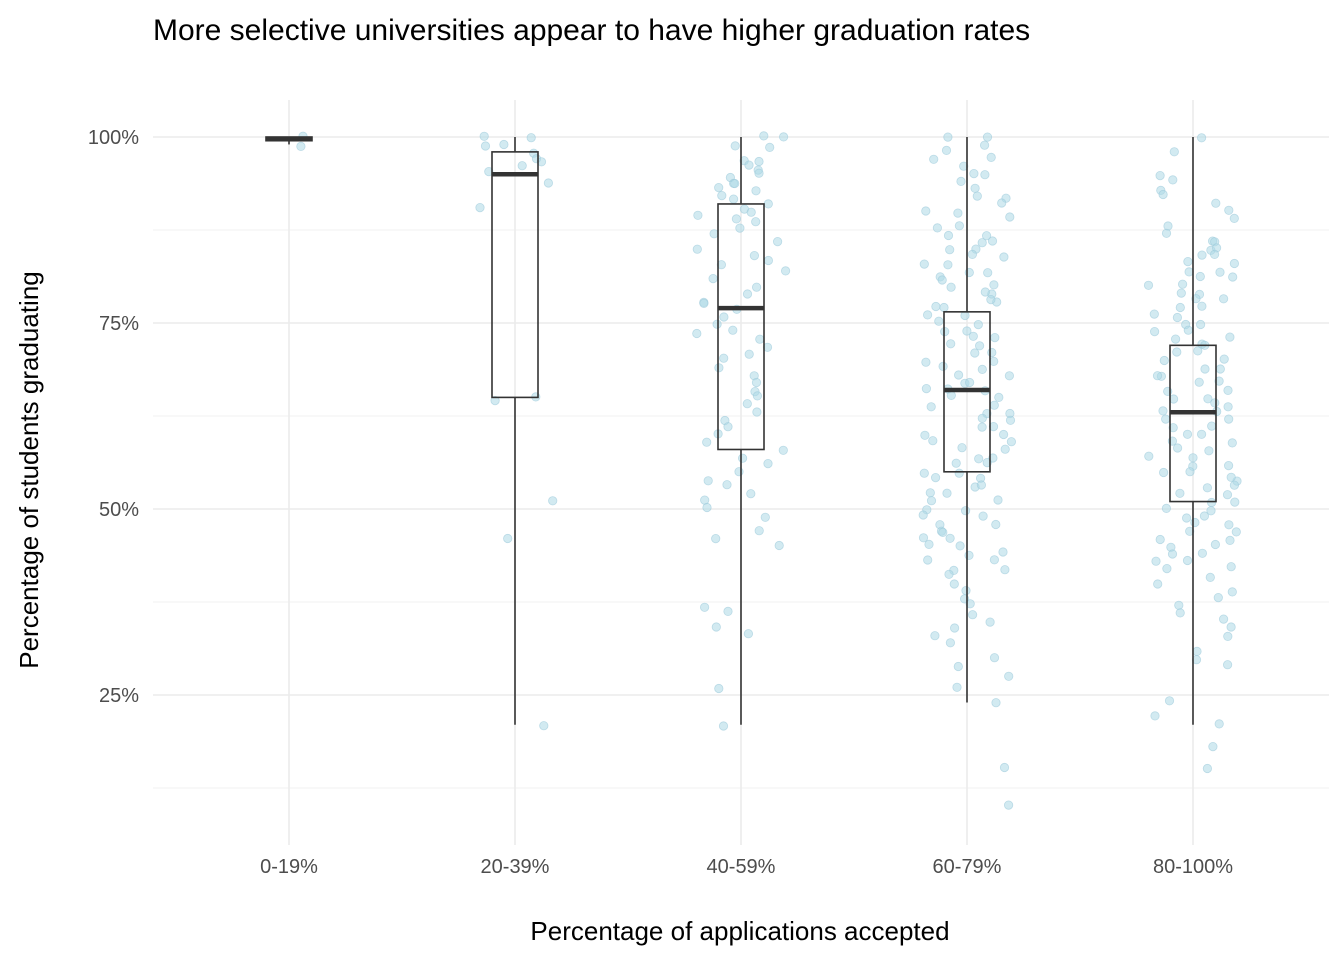 This screenshot has width=1344, height=960. I want to click on box-iqr, so click(515, 275).